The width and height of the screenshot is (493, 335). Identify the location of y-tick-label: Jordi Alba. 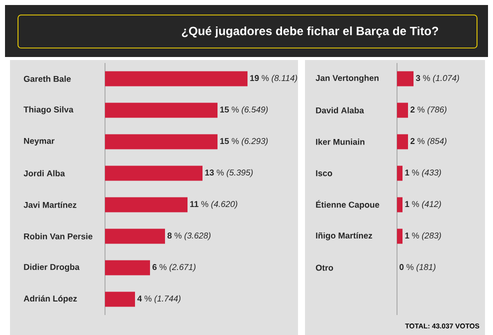
(44, 173).